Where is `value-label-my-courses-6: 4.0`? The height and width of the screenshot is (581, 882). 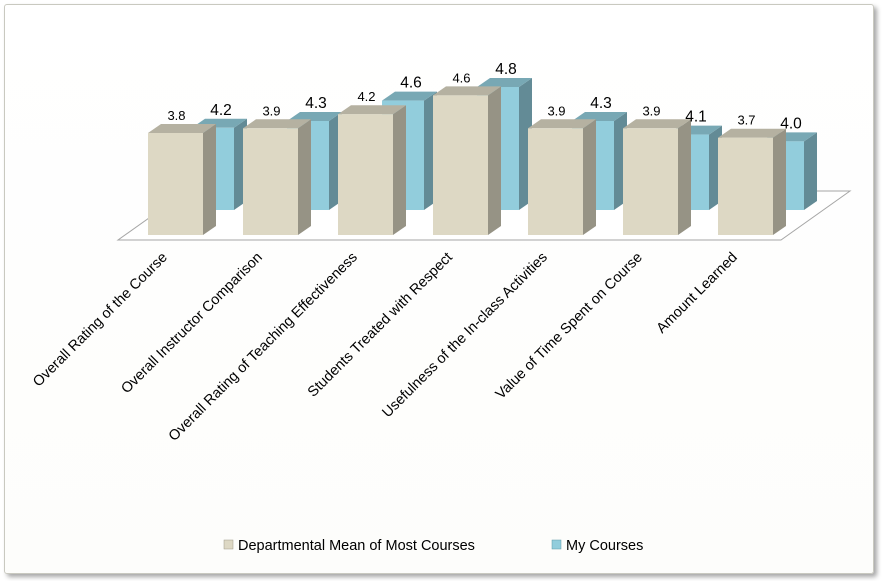
value-label-my-courses-6: 4.0 is located at coordinates (791, 123).